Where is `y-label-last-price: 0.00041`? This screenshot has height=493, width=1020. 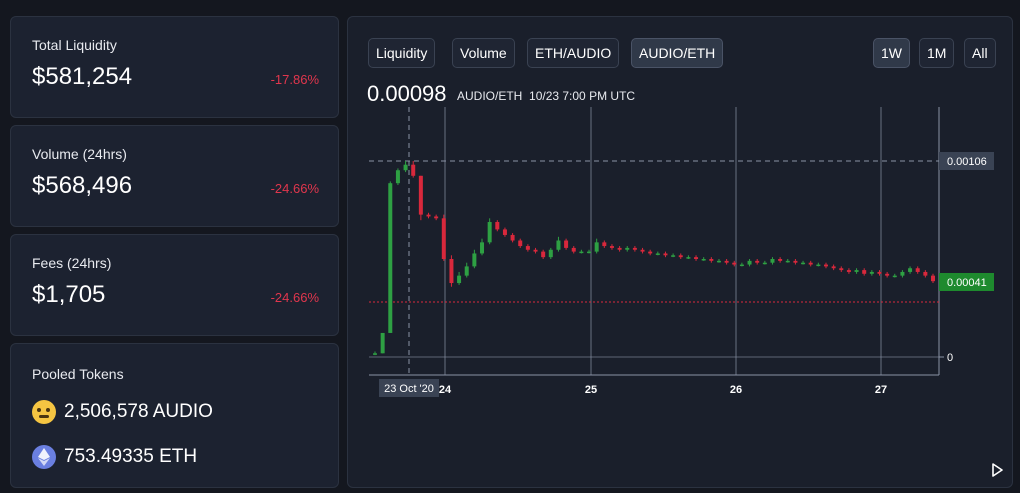
y-label-last-price: 0.00041 is located at coordinates (967, 283).